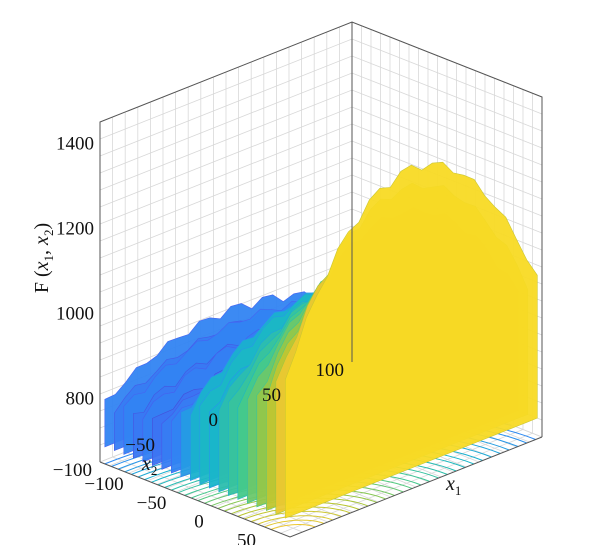  I want to click on x1-axis-label: x1, so click(453, 485).